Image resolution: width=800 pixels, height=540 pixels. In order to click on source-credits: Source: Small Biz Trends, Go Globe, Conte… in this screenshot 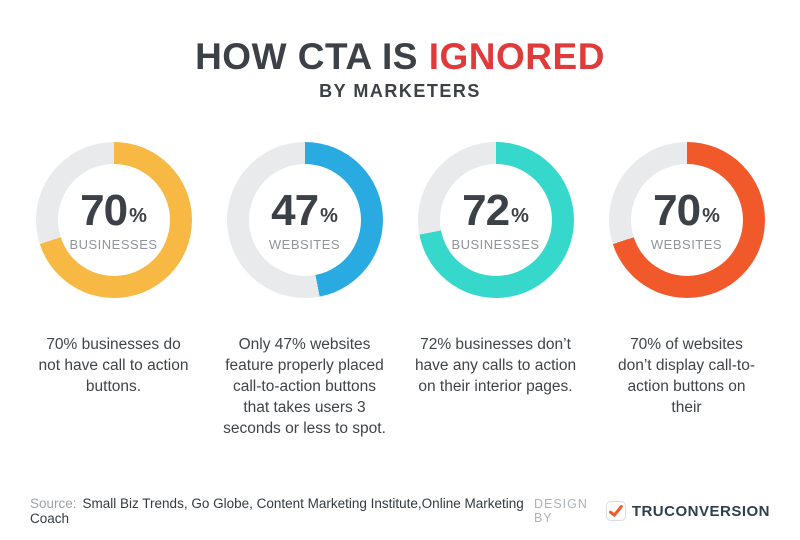, I will do `click(282, 511)`.